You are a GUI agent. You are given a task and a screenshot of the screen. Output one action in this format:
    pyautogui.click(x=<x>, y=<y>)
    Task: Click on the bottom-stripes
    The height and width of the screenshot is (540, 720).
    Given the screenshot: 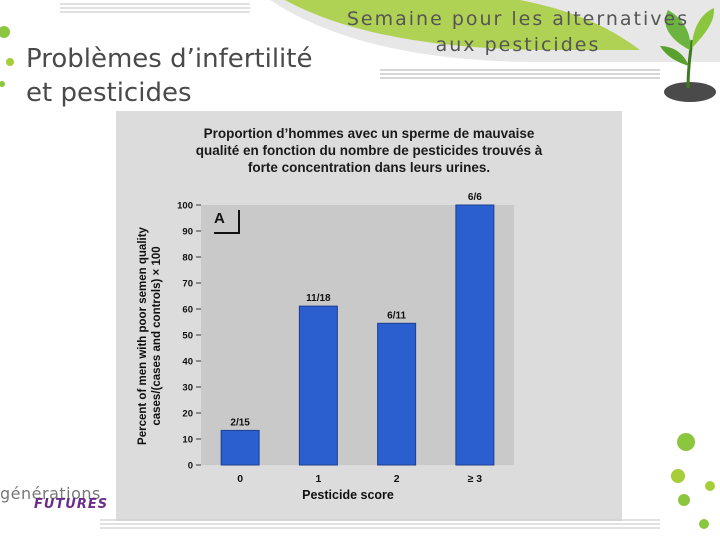 What is the action you would take?
    pyautogui.click(x=380, y=524)
    